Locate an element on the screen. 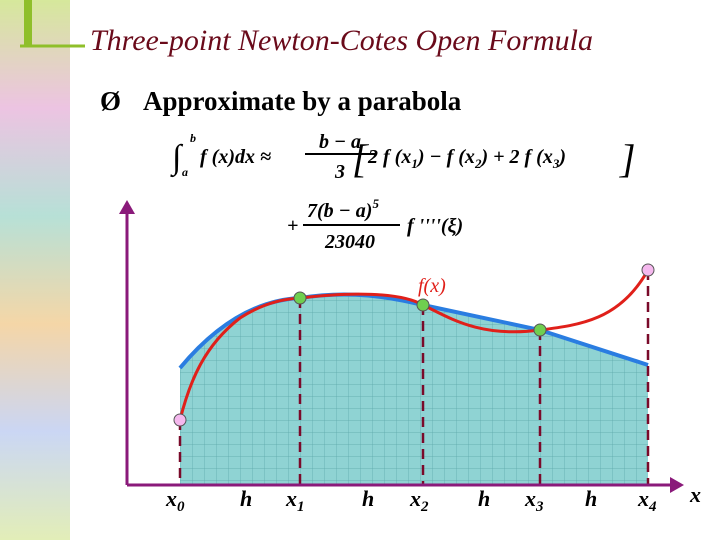 The image size is (720, 540). node-sub: 1 is located at coordinates (301, 507).